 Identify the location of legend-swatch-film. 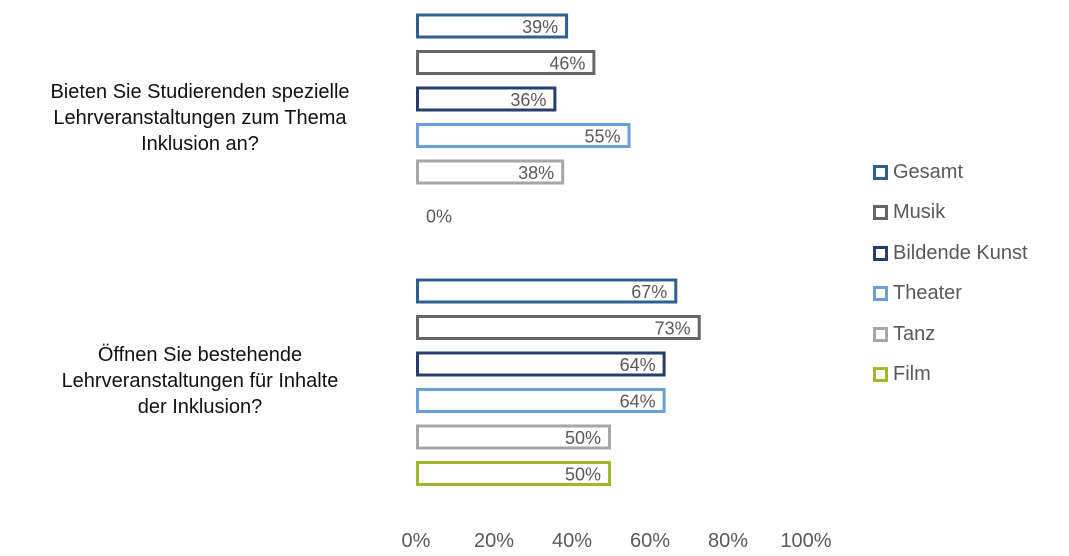
(880, 375).